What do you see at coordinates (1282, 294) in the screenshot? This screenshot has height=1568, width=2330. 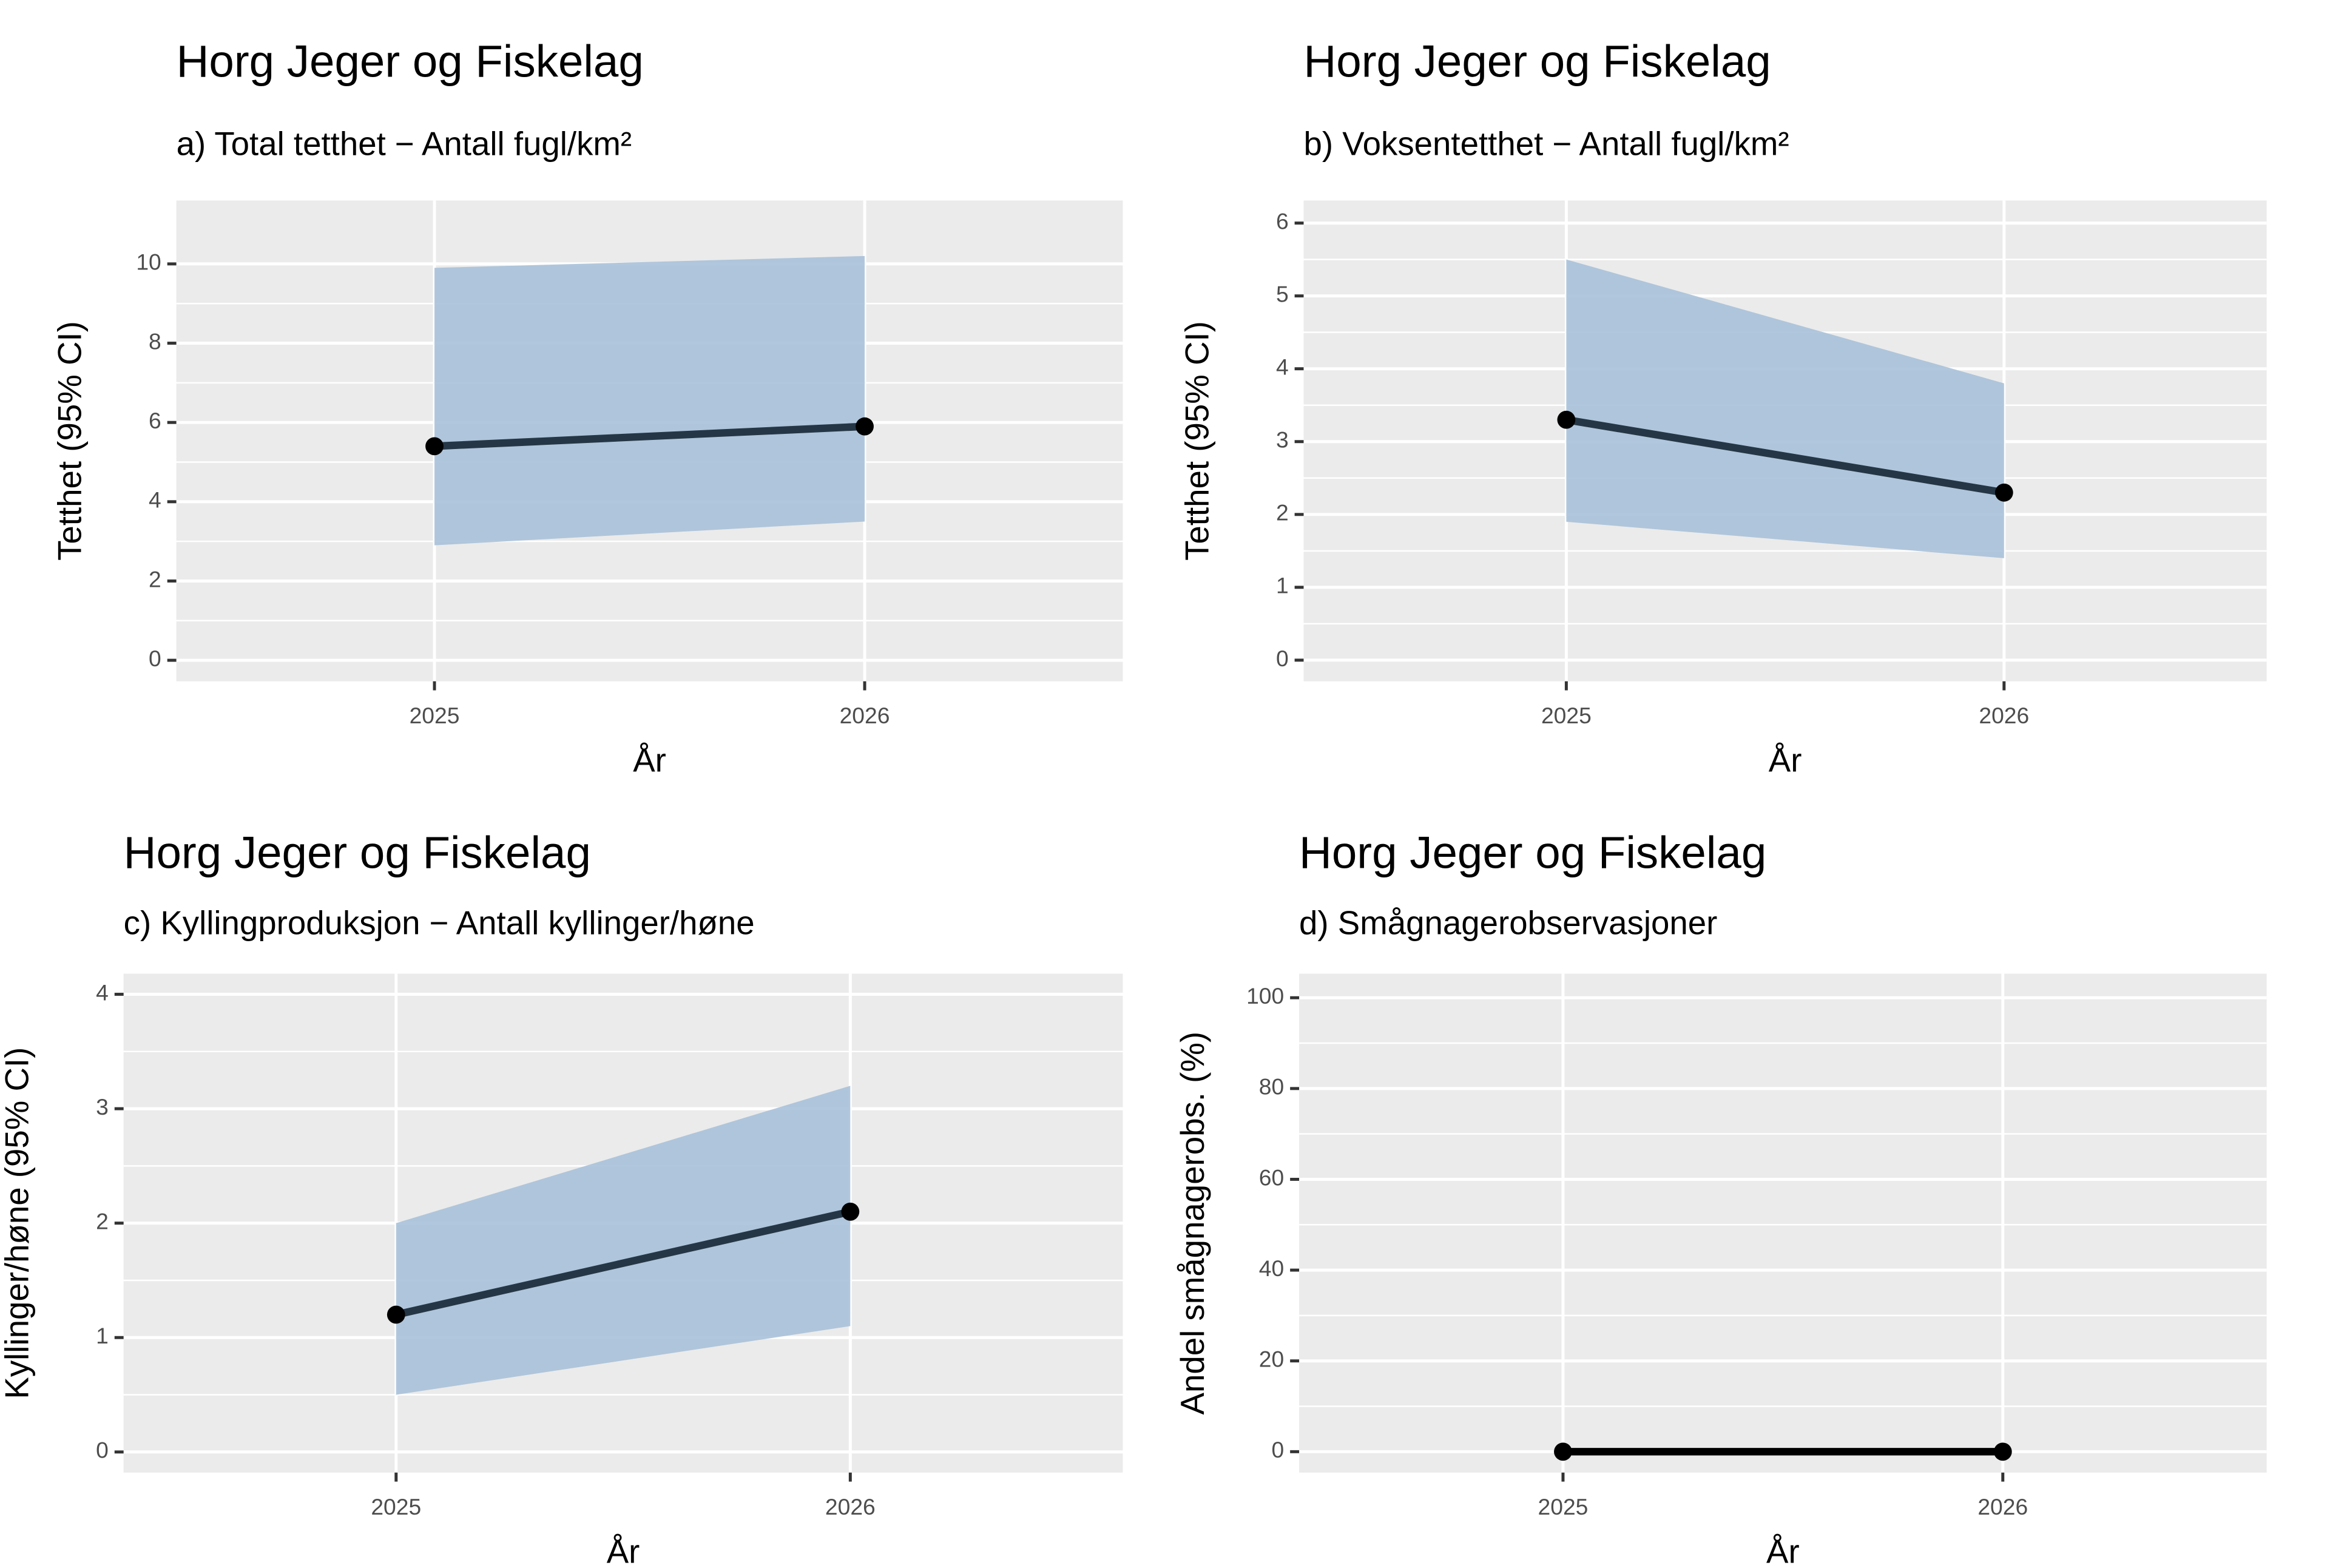 I see `y-tick-label: 5` at bounding box center [1282, 294].